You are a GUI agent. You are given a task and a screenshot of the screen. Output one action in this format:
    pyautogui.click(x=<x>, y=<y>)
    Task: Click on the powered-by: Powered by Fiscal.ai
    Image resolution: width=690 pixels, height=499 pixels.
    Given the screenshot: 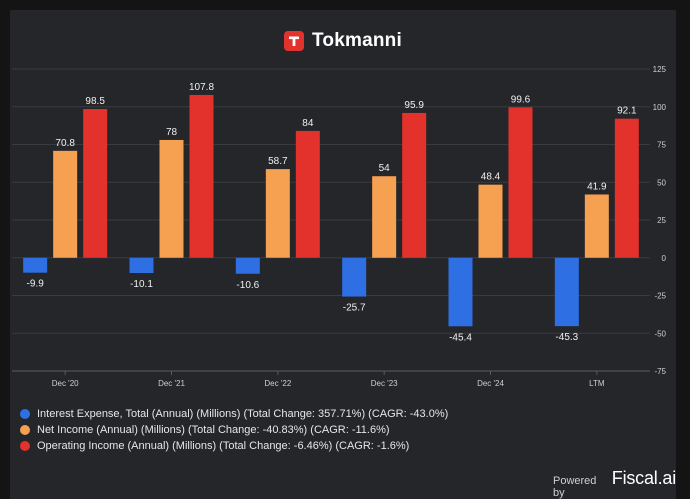 What is the action you would take?
    pyautogui.click(x=614, y=483)
    